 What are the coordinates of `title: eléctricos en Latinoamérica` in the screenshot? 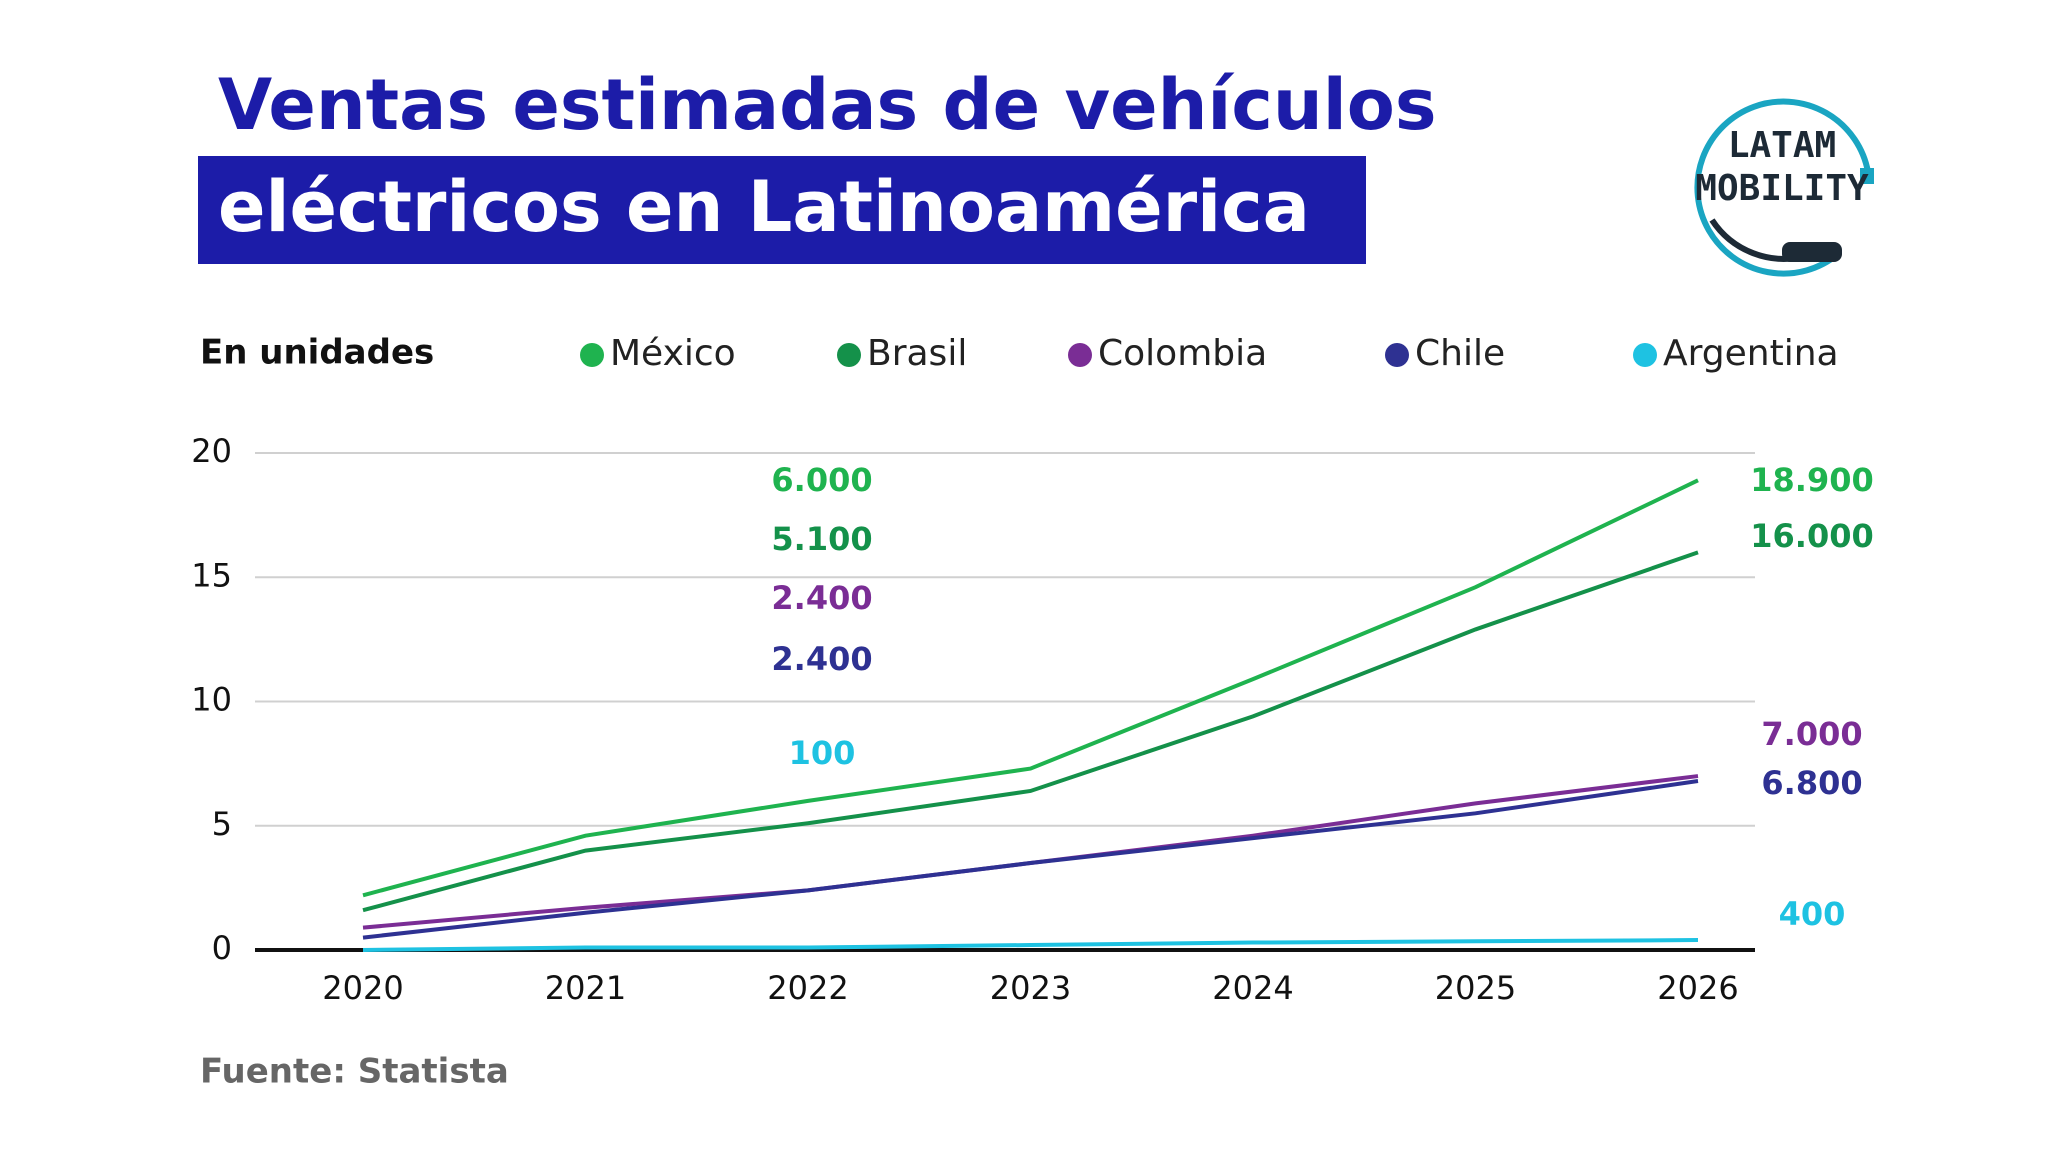 It's located at (764, 207).